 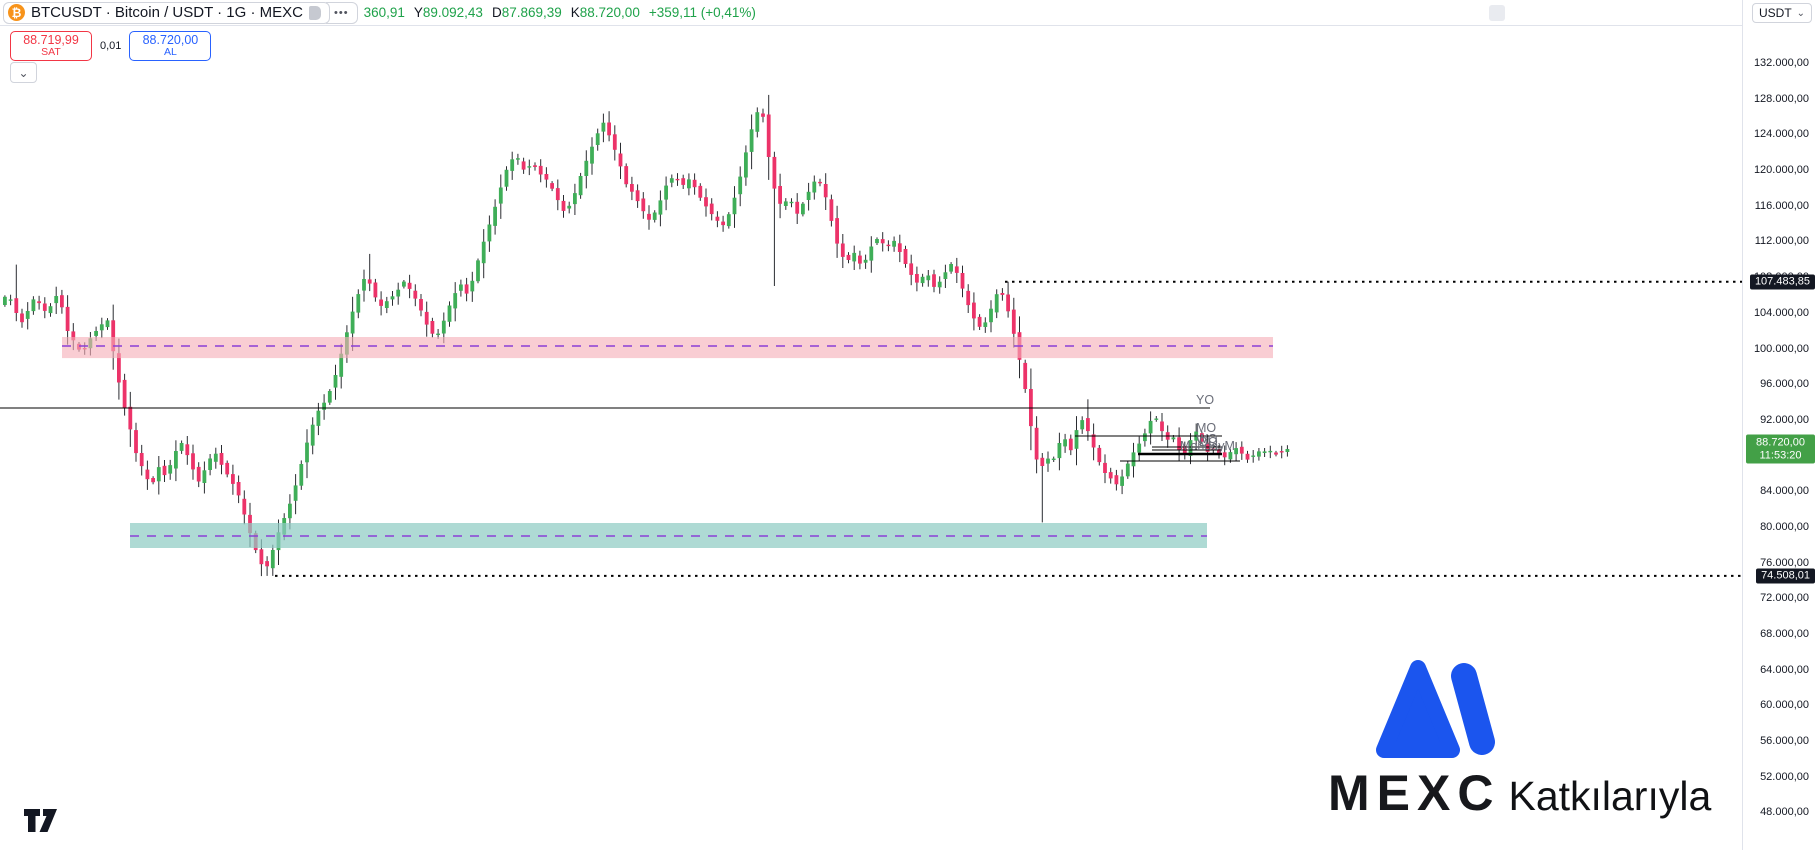 What do you see at coordinates (1497, 13) in the screenshot?
I see `toolbar-mini-icon` at bounding box center [1497, 13].